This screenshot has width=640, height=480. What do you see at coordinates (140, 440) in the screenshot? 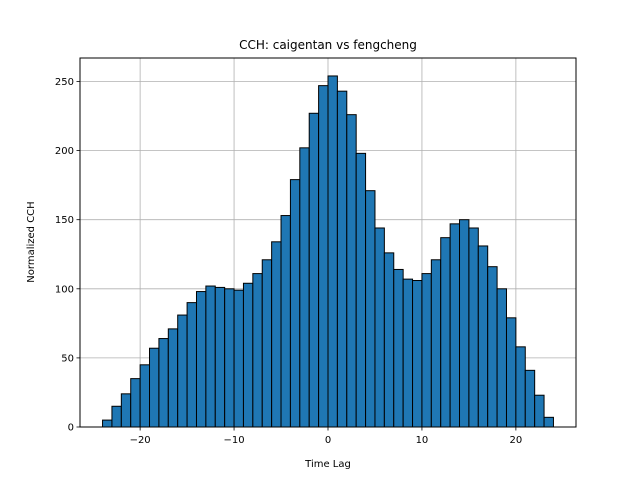
I see `x-tick-label: −20` at bounding box center [140, 440].